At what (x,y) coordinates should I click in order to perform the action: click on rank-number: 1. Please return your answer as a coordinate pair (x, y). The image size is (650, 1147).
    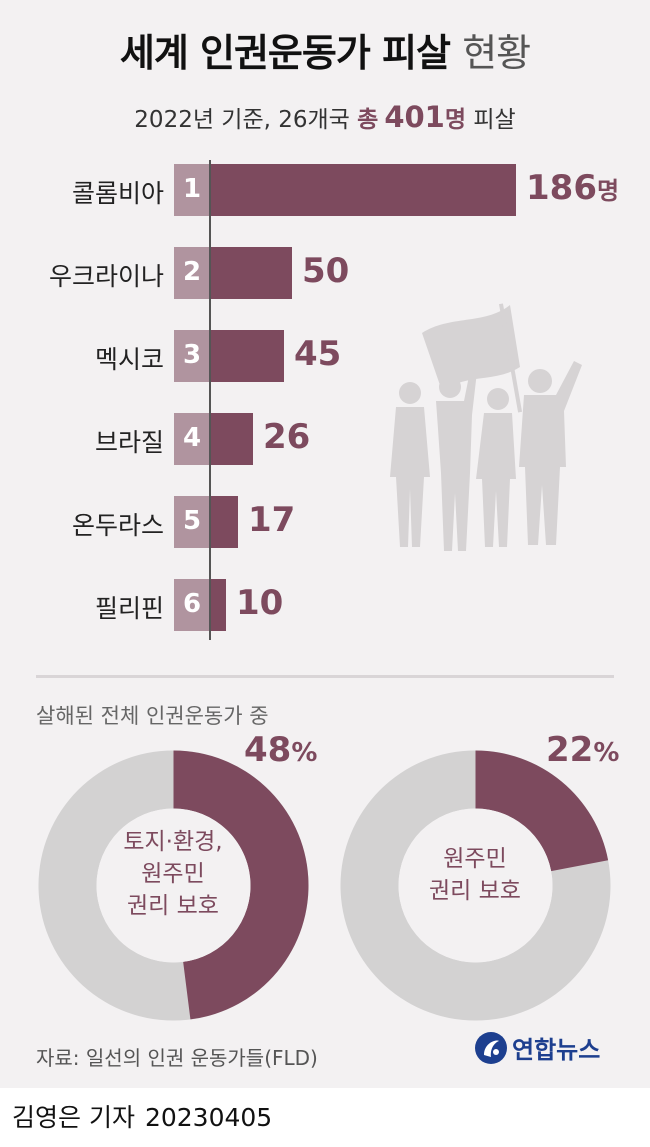
    Looking at the image, I should click on (192, 189).